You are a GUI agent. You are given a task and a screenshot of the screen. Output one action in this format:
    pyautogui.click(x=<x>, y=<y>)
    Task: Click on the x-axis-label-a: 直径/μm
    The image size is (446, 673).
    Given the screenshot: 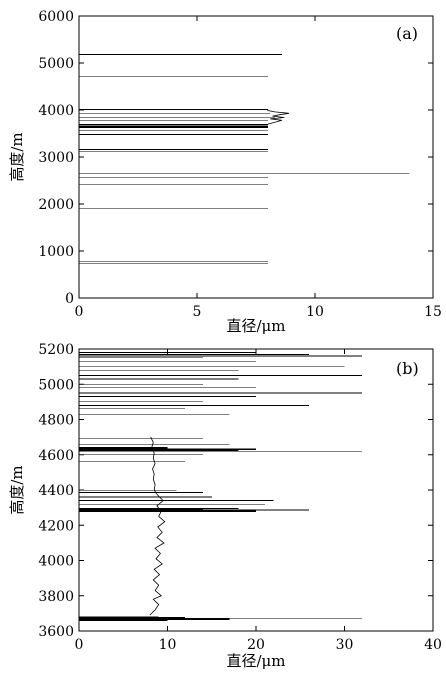 What is the action you would take?
    pyautogui.click(x=255, y=326)
    